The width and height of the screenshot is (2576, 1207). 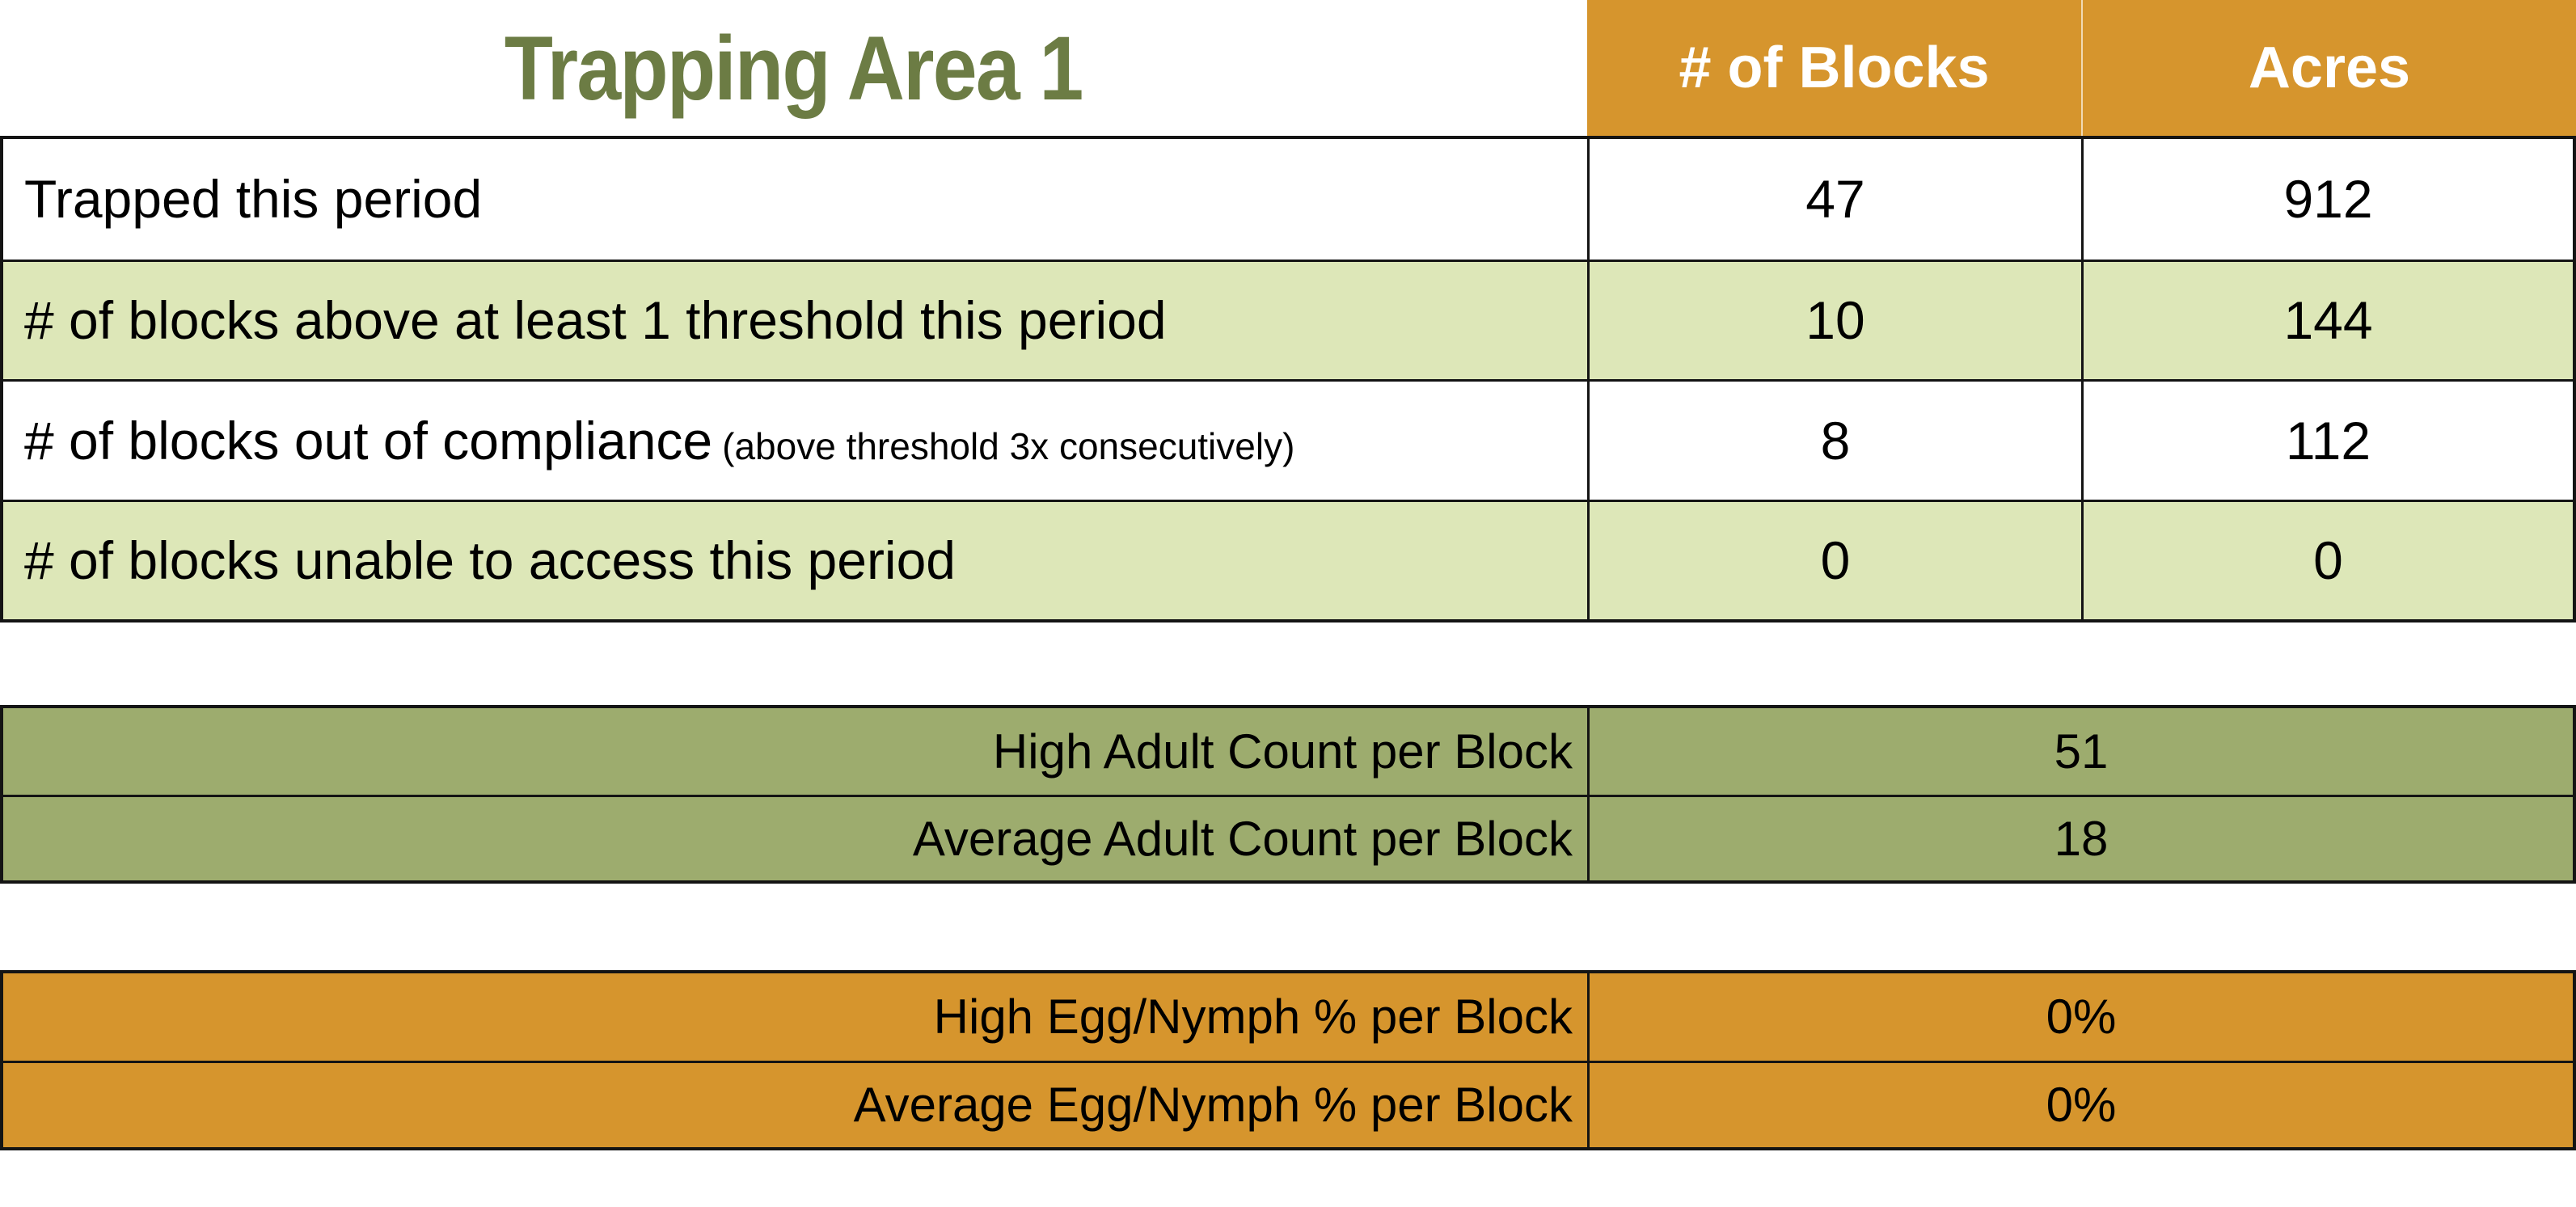 I want to click on row-label-text: Trapped this period, so click(x=254, y=199).